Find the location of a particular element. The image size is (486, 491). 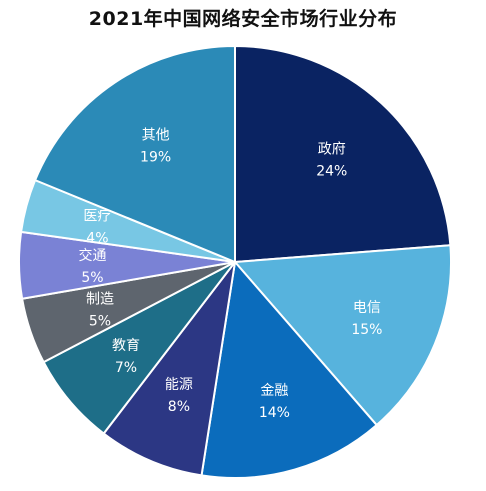

slice-percent-label: 15% is located at coordinates (366, 330).